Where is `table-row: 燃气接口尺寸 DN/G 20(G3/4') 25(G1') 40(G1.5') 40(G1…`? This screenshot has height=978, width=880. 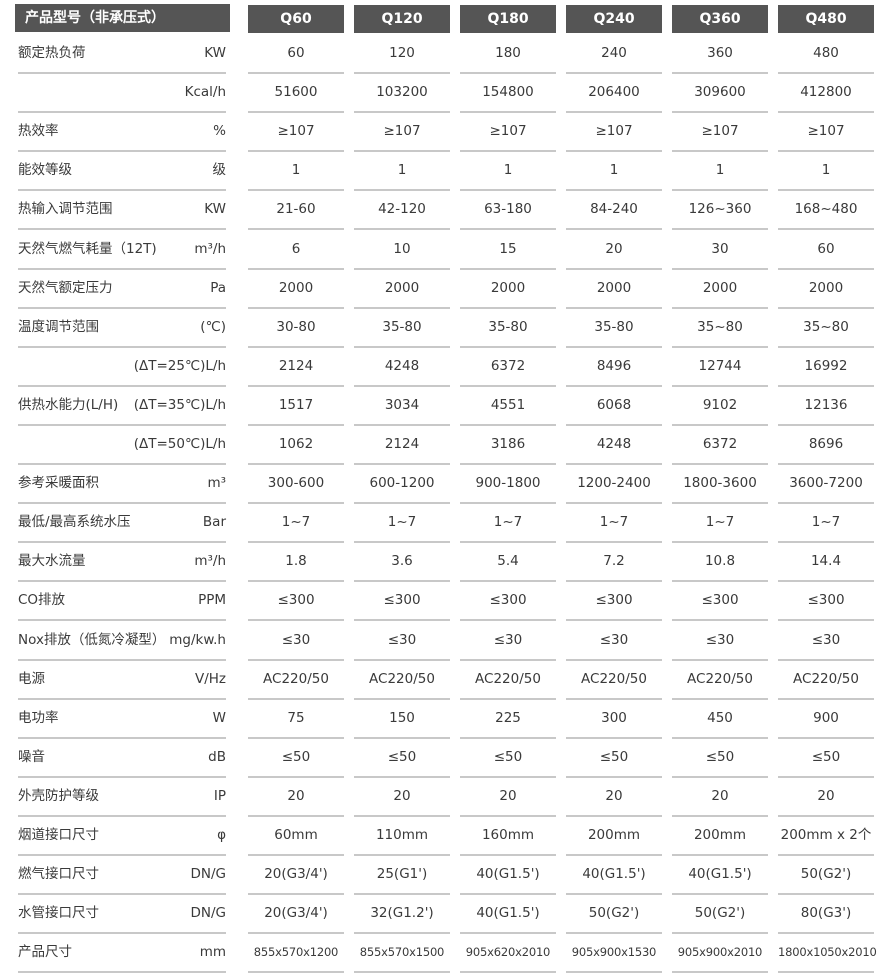 table-row: 燃气接口尺寸 DN/G 20(G3/4') 25(G1') 40(G1.5') 40(G1… is located at coordinates (440, 876).